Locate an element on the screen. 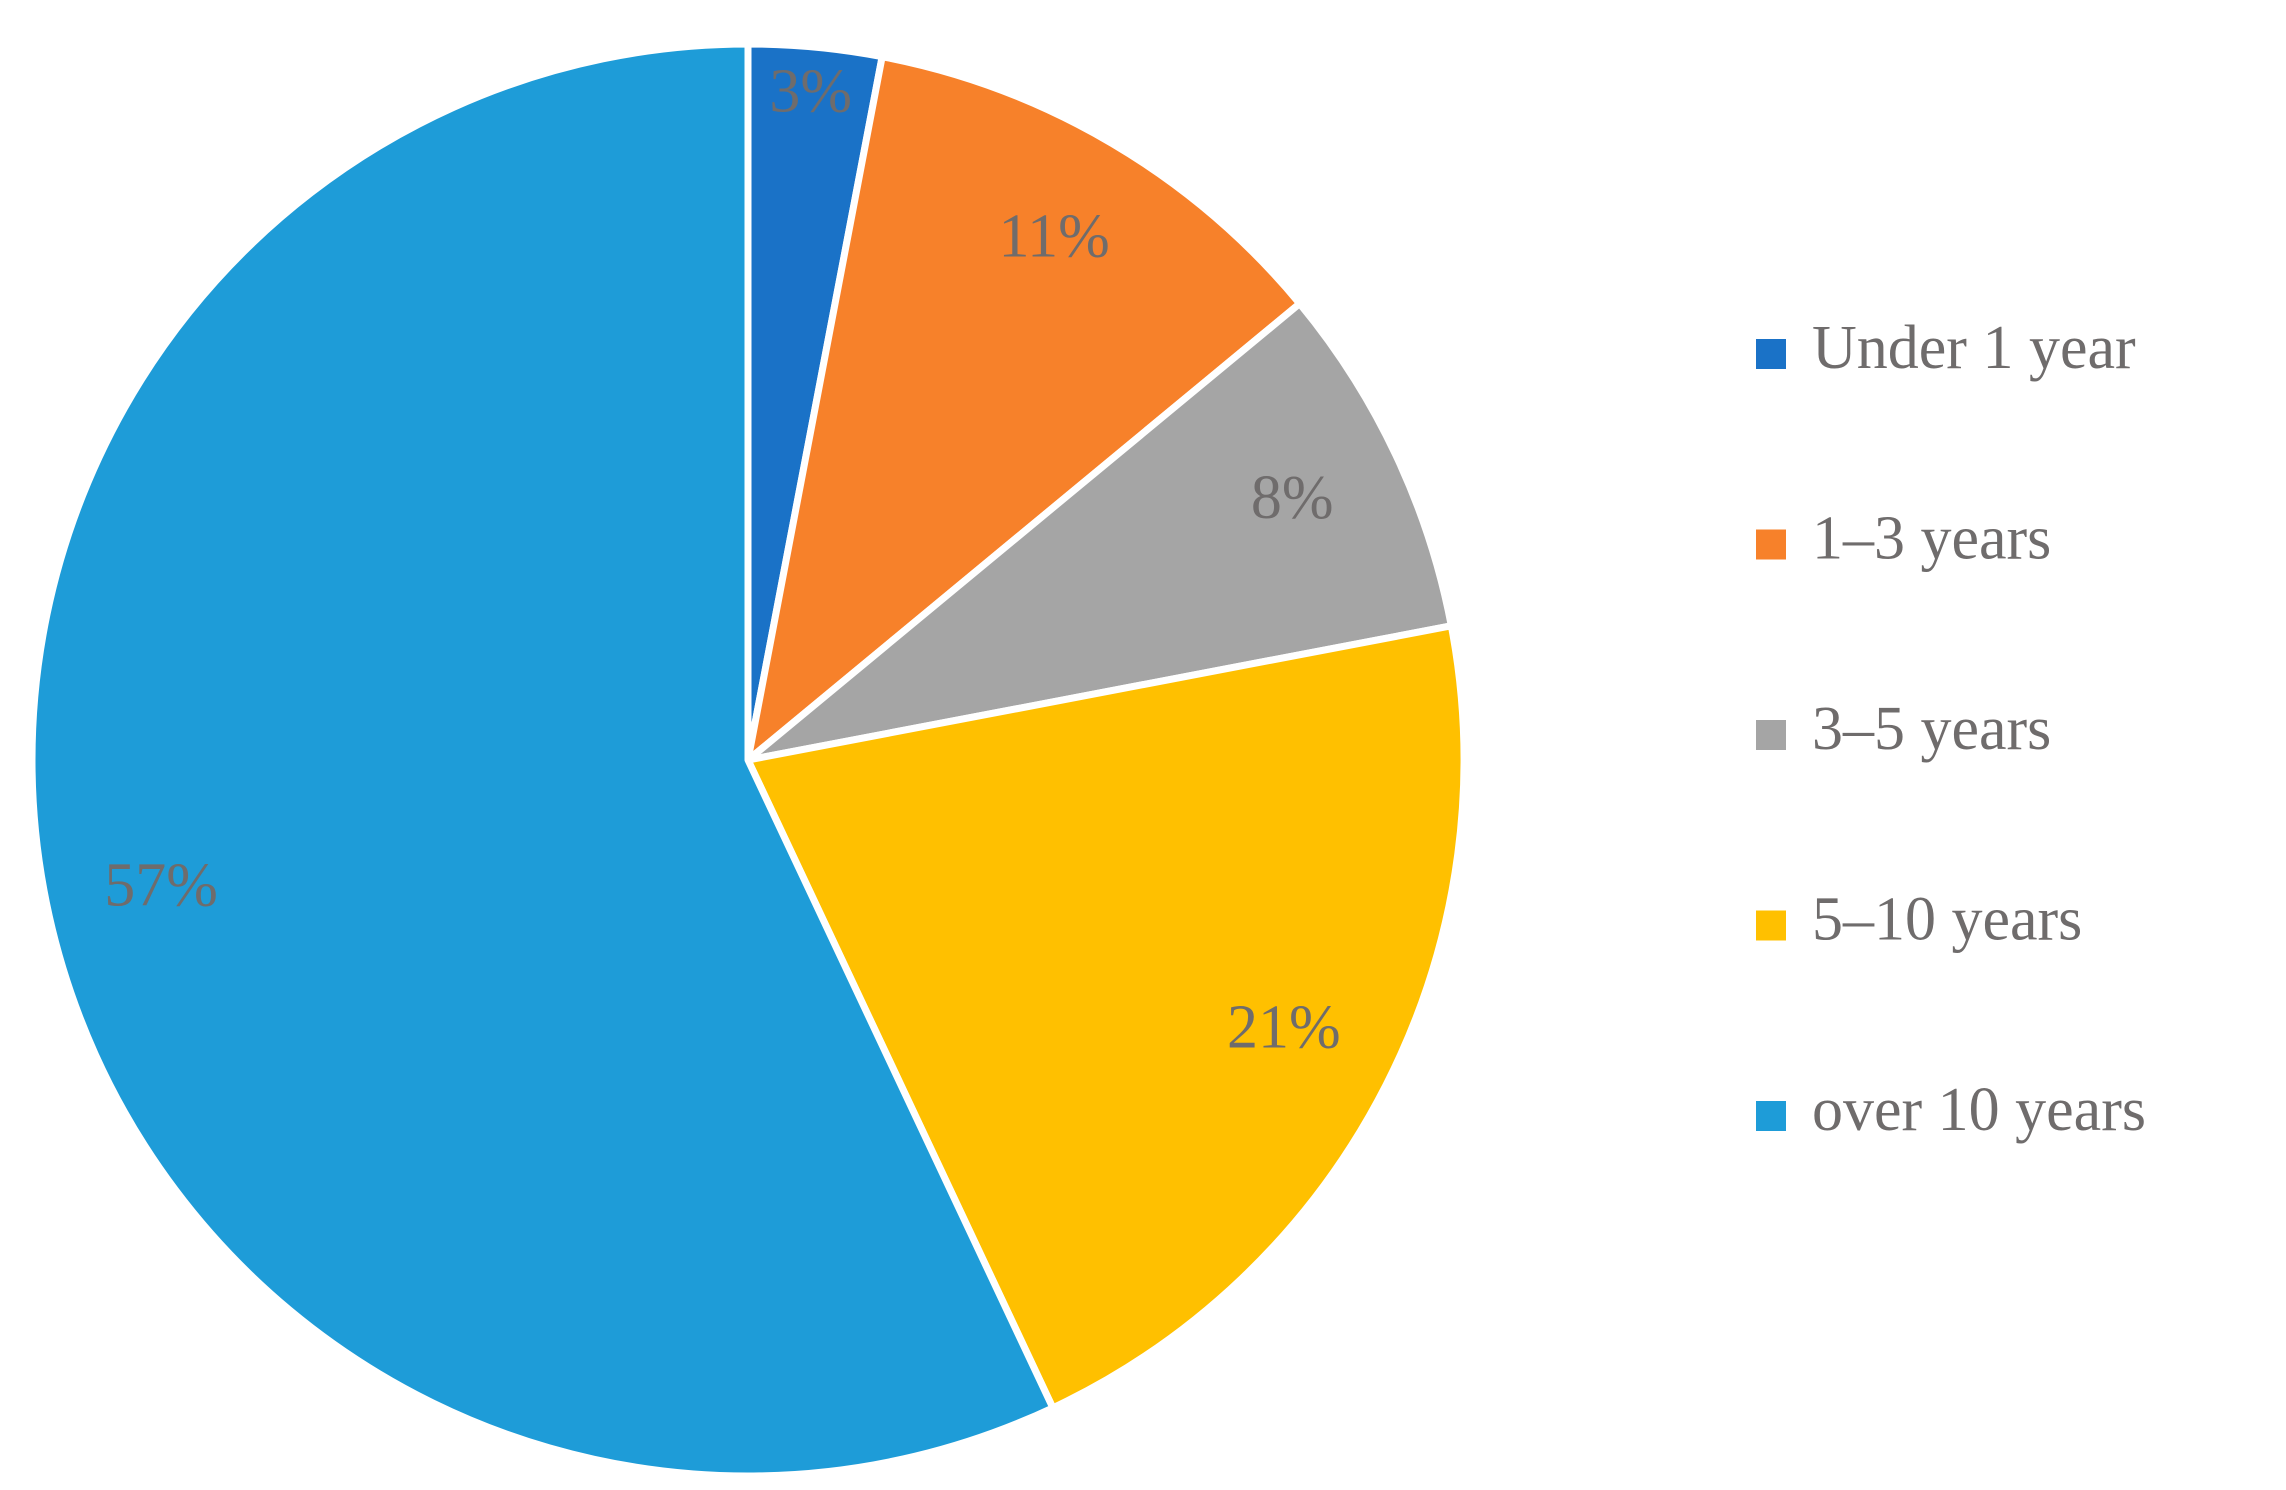 This screenshot has height=1490, width=2286. legend-label: Under 1 year is located at coordinates (1974, 348).